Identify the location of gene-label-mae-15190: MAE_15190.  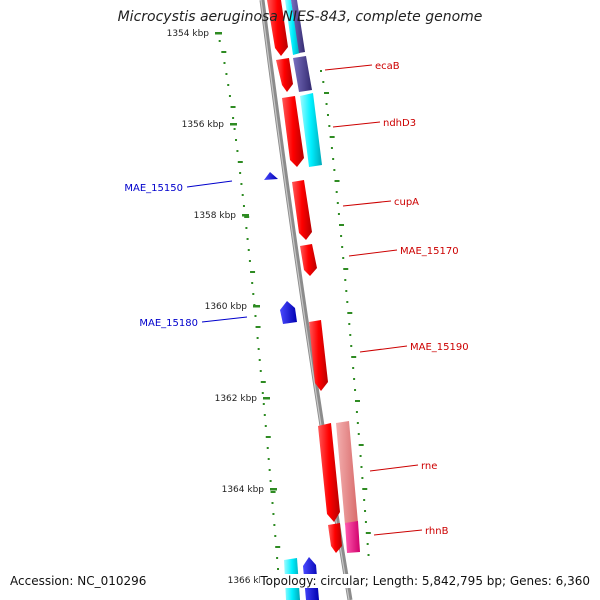
(439, 347).